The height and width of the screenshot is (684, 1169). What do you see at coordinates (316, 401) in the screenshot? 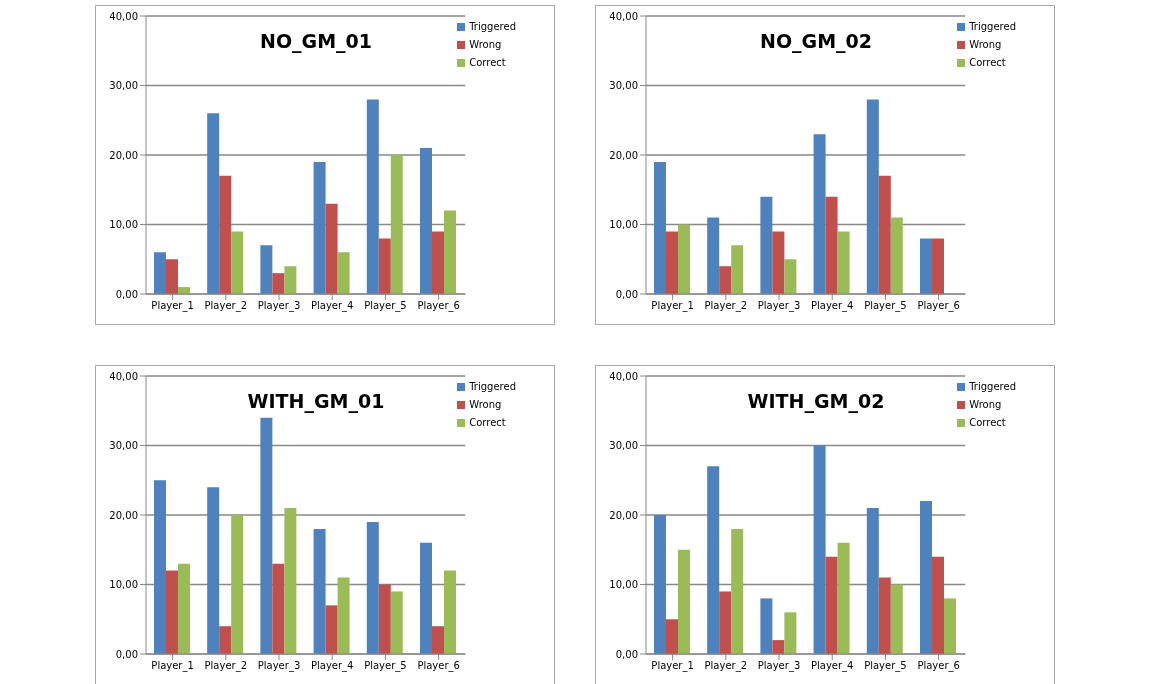
I see `text: WITH_GM_01` at bounding box center [316, 401].